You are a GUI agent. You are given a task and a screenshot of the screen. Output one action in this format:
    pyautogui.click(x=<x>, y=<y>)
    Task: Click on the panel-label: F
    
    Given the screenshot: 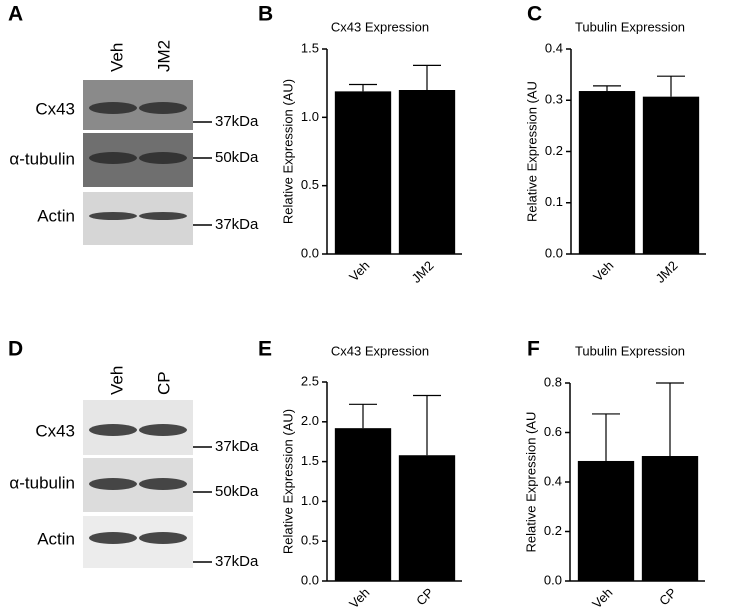 What is the action you would take?
    pyautogui.click(x=533, y=349)
    